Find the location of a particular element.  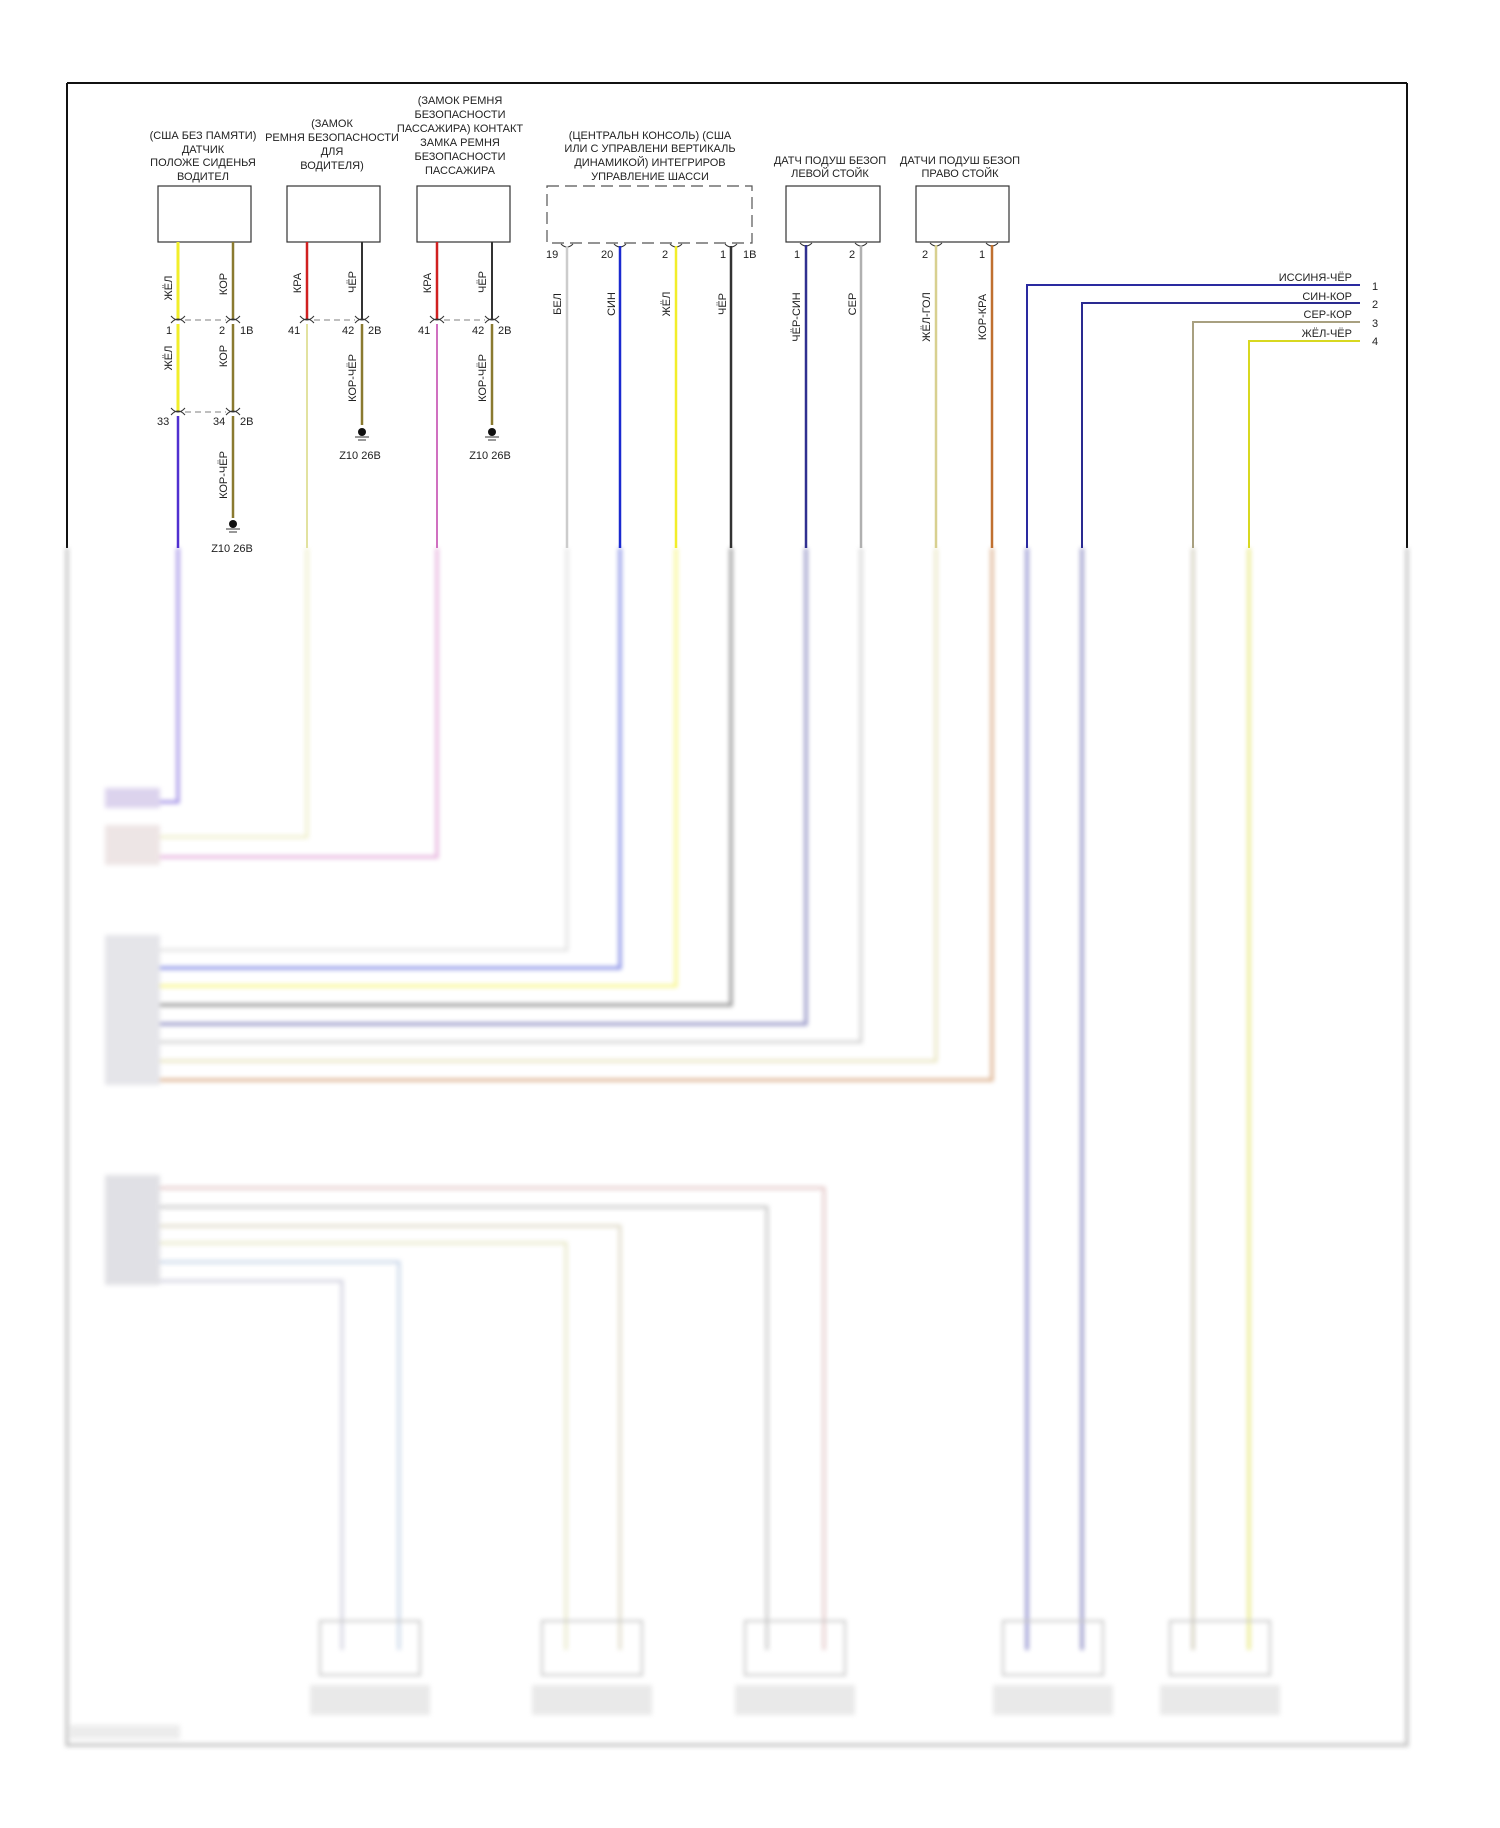

svg-text: КОР-КРА is located at coordinates (983, 316).